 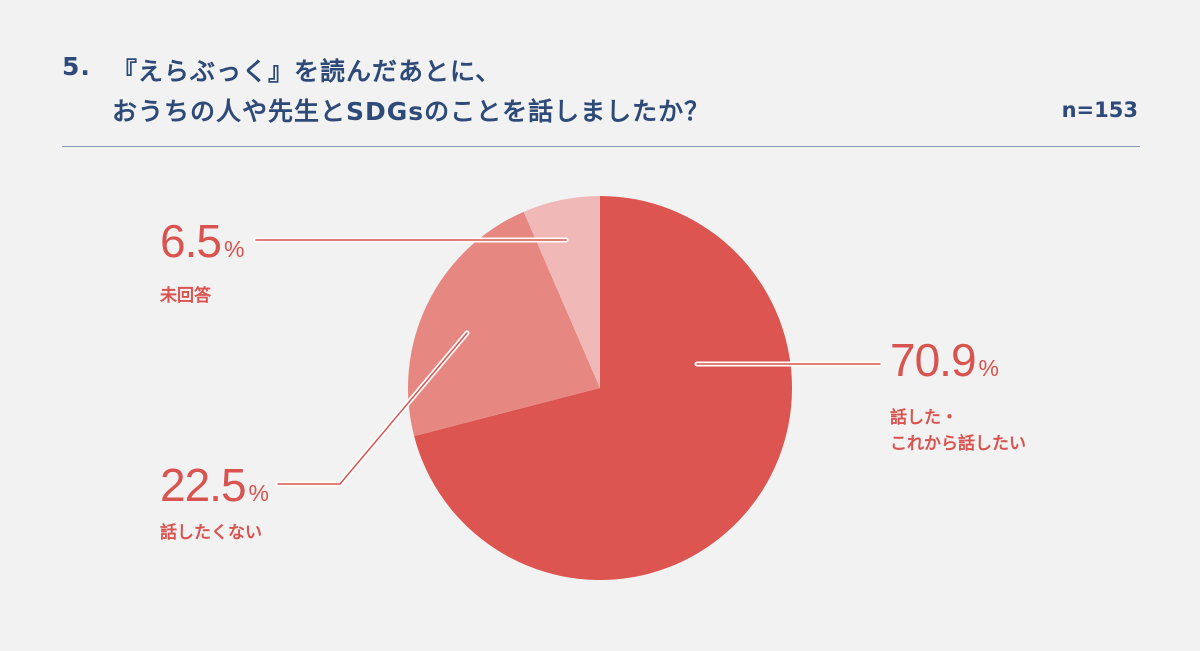 I want to click on slice-value-number: 6.5, so click(x=191, y=241).